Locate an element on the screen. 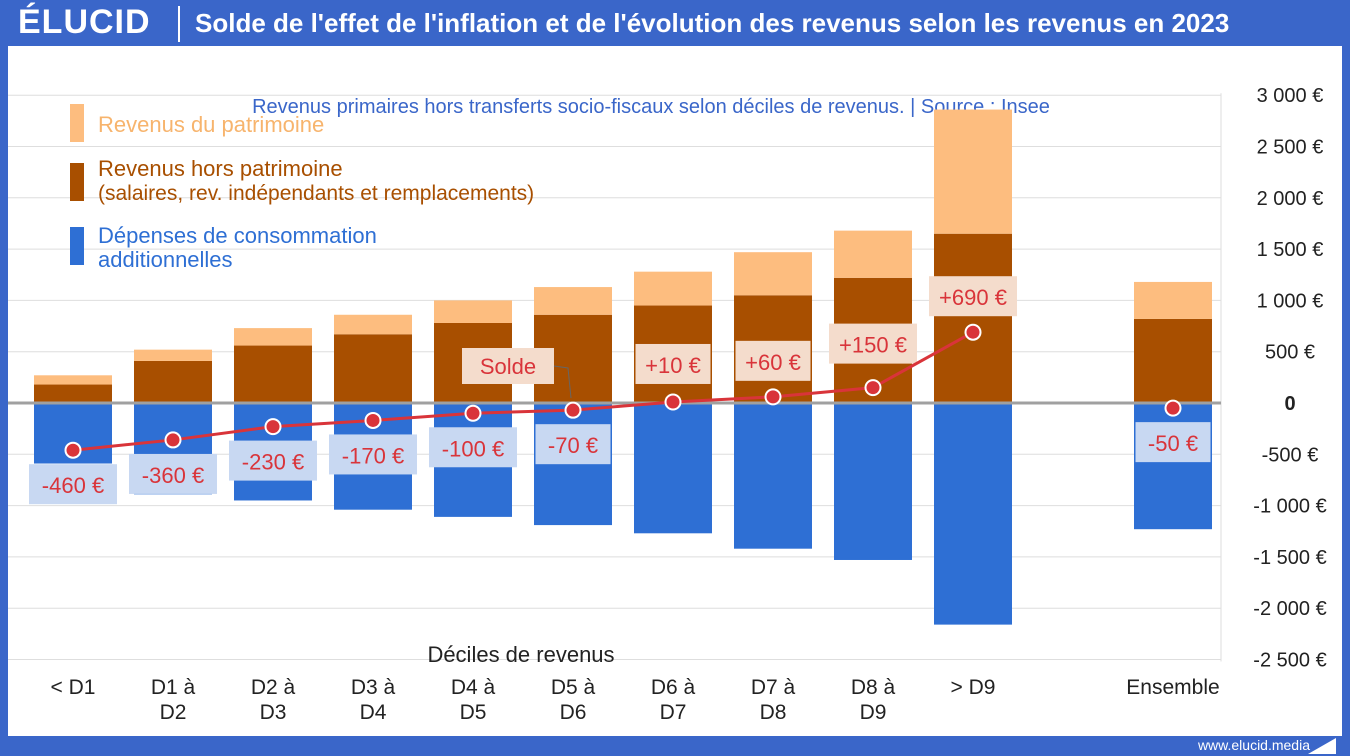 The height and width of the screenshot is (756, 1350). solde-value-label: -360 € is located at coordinates (173, 475).